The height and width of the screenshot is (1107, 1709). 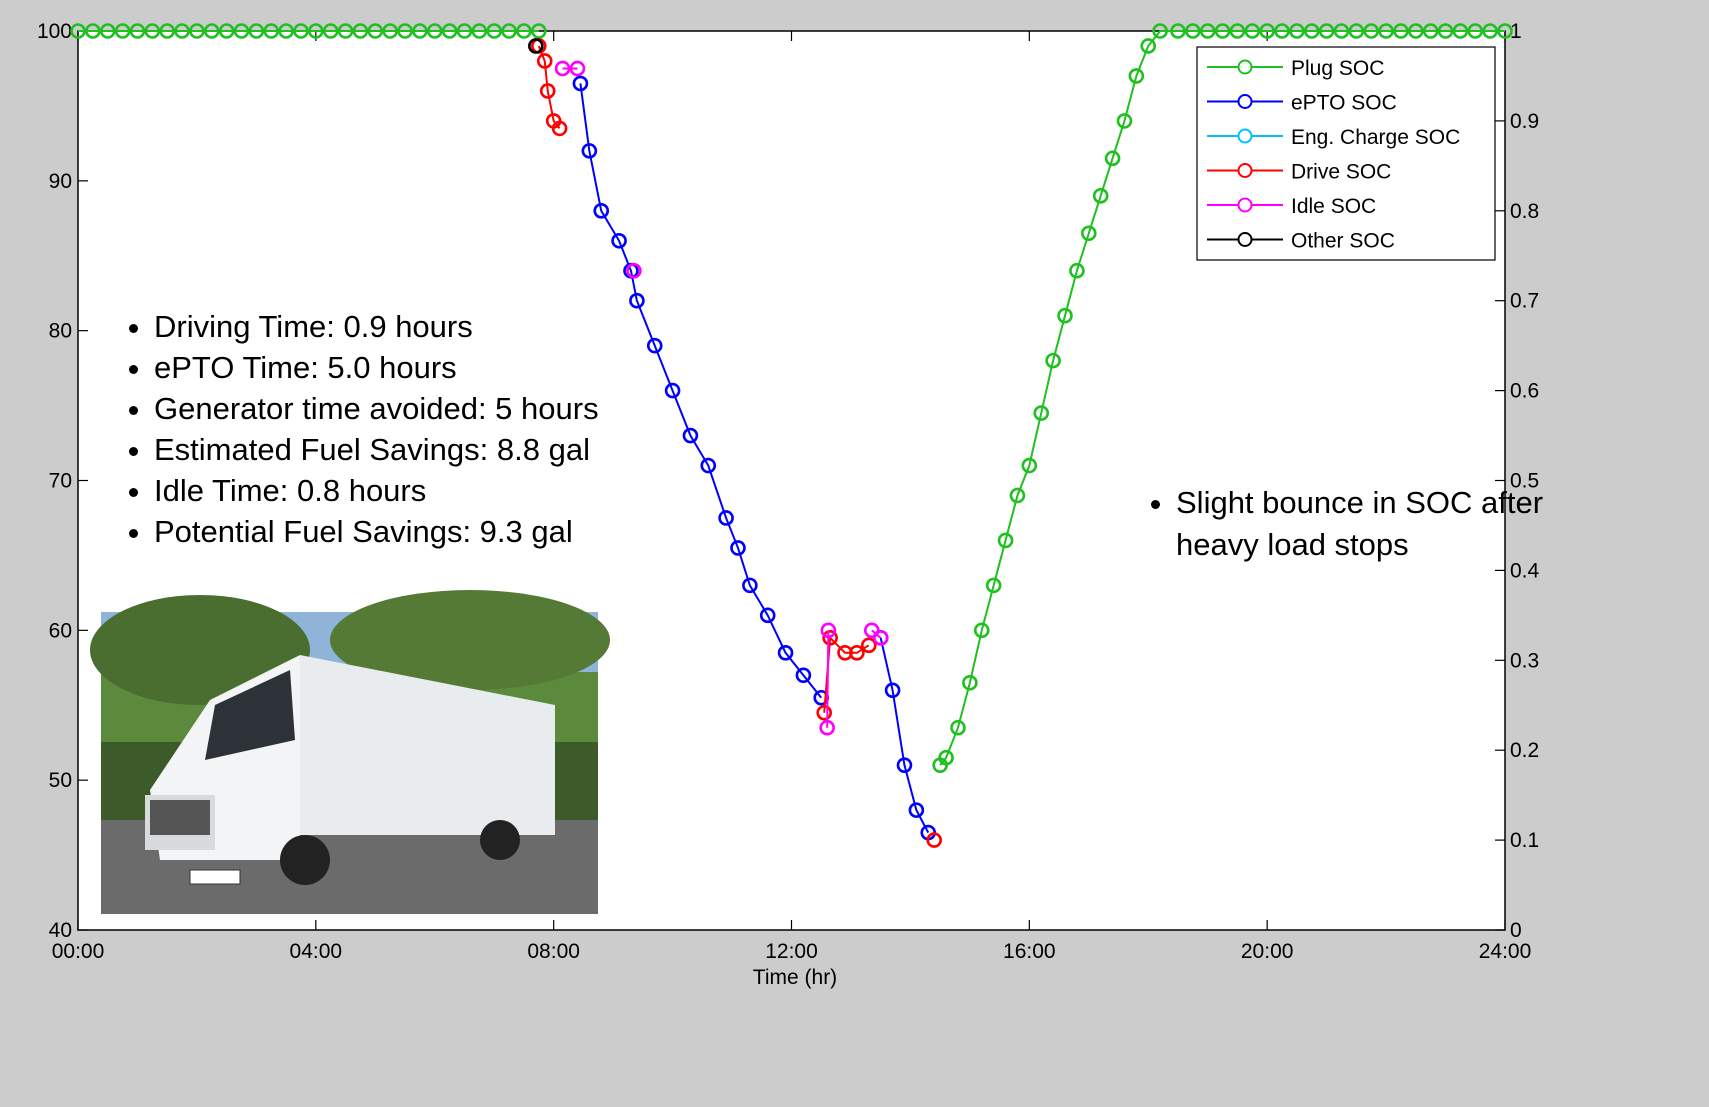 What do you see at coordinates (1341, 172) in the screenshot?
I see `legend-label: Drive SOC` at bounding box center [1341, 172].